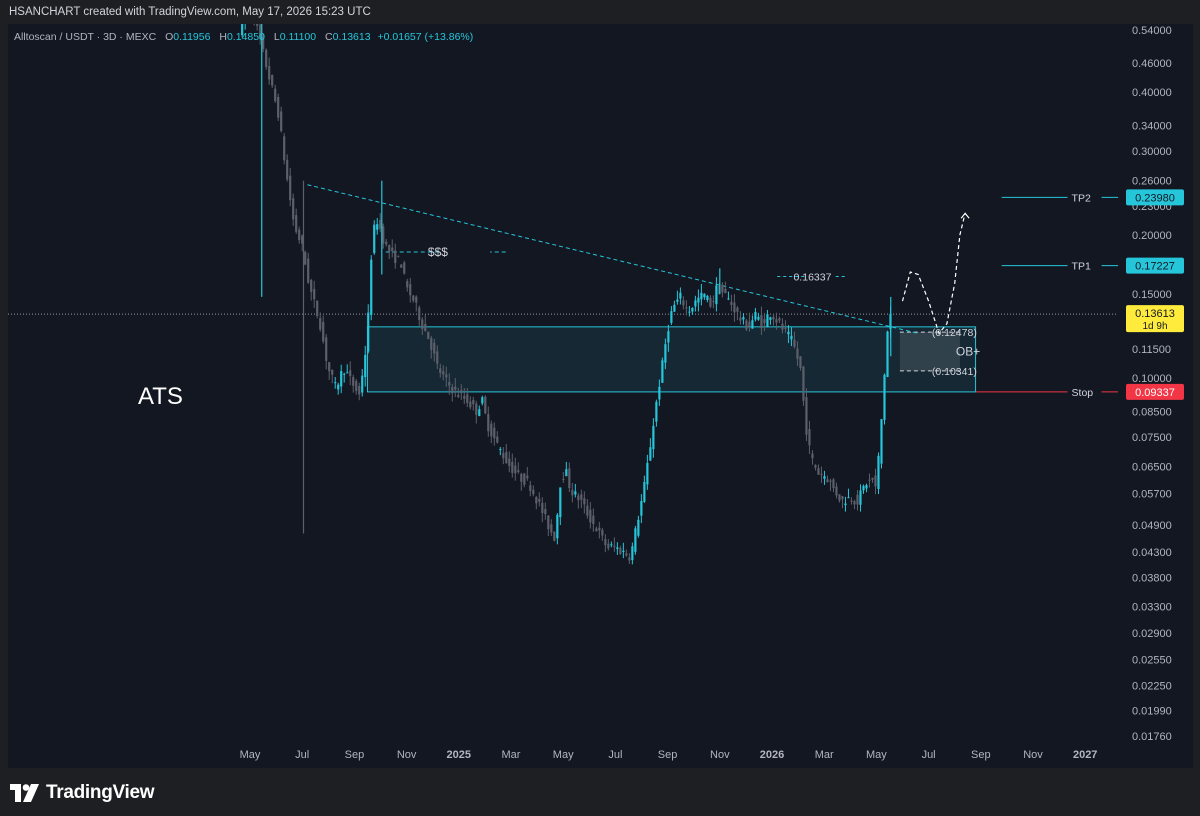  Describe the element at coordinates (1152, 438) in the screenshot. I see `price-tick-label: 0.07500` at that location.